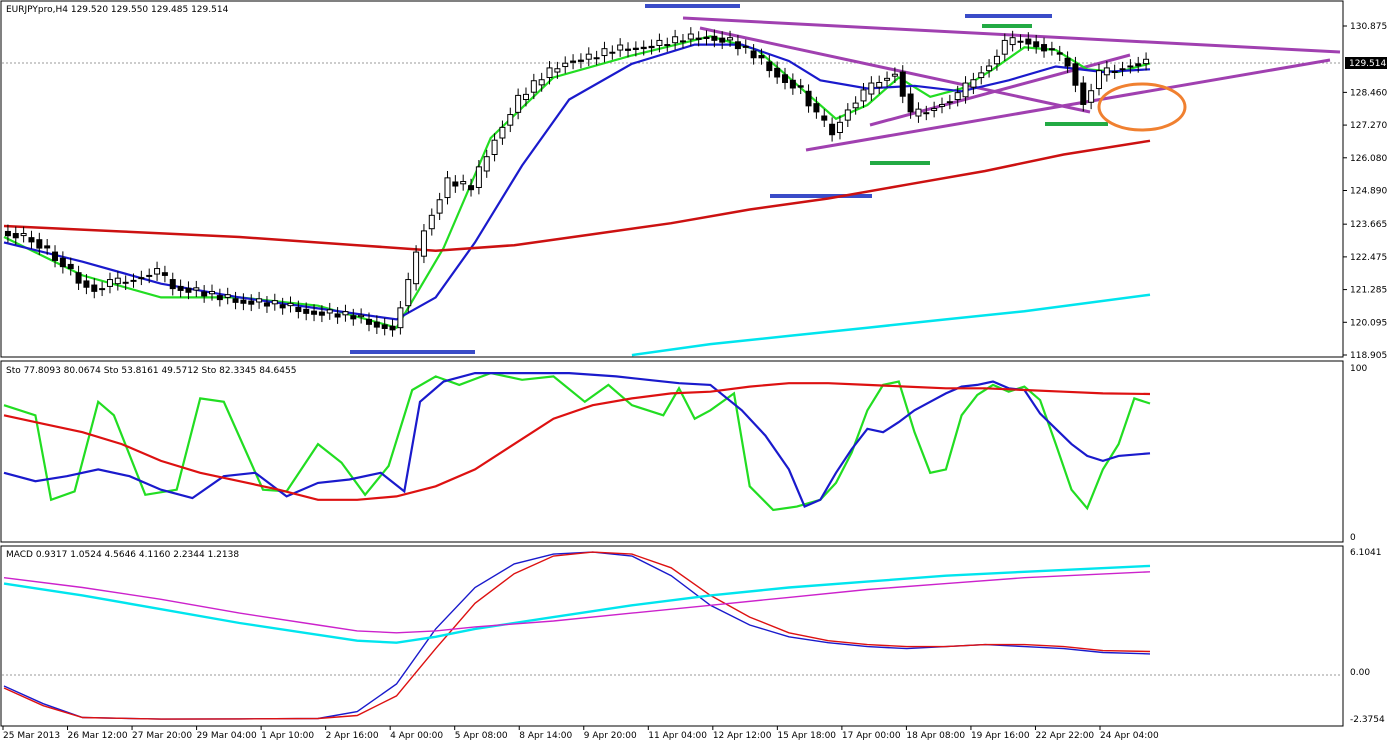 The width and height of the screenshot is (1388, 744). Describe the element at coordinates (545, 736) in the screenshot. I see `time-axis-label: 8 Apr 14:00` at that location.